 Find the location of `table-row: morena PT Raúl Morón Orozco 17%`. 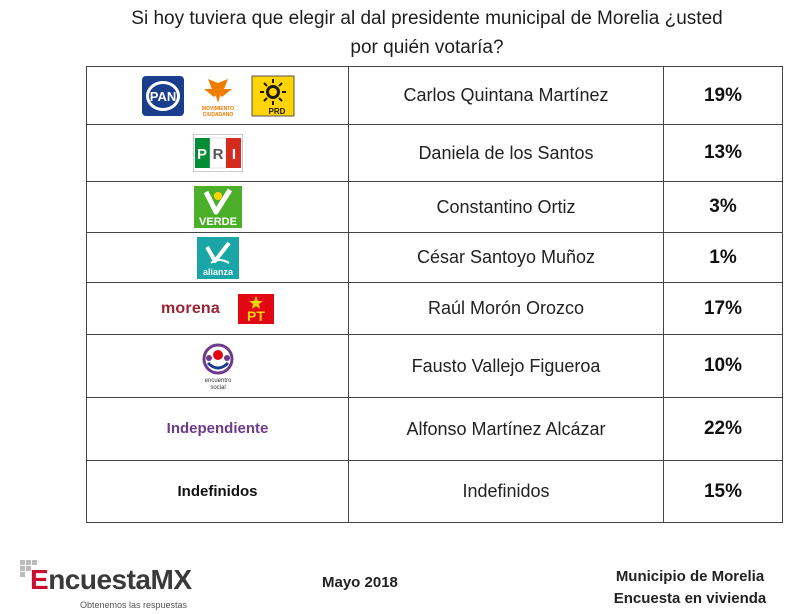

table-row: morena PT Raúl Morón Orozco 17% is located at coordinates (434, 308).